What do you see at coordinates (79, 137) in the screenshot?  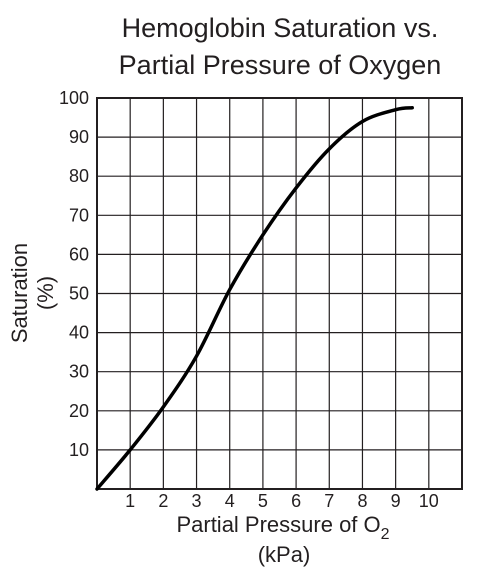 I see `y-tick-label: 90` at bounding box center [79, 137].